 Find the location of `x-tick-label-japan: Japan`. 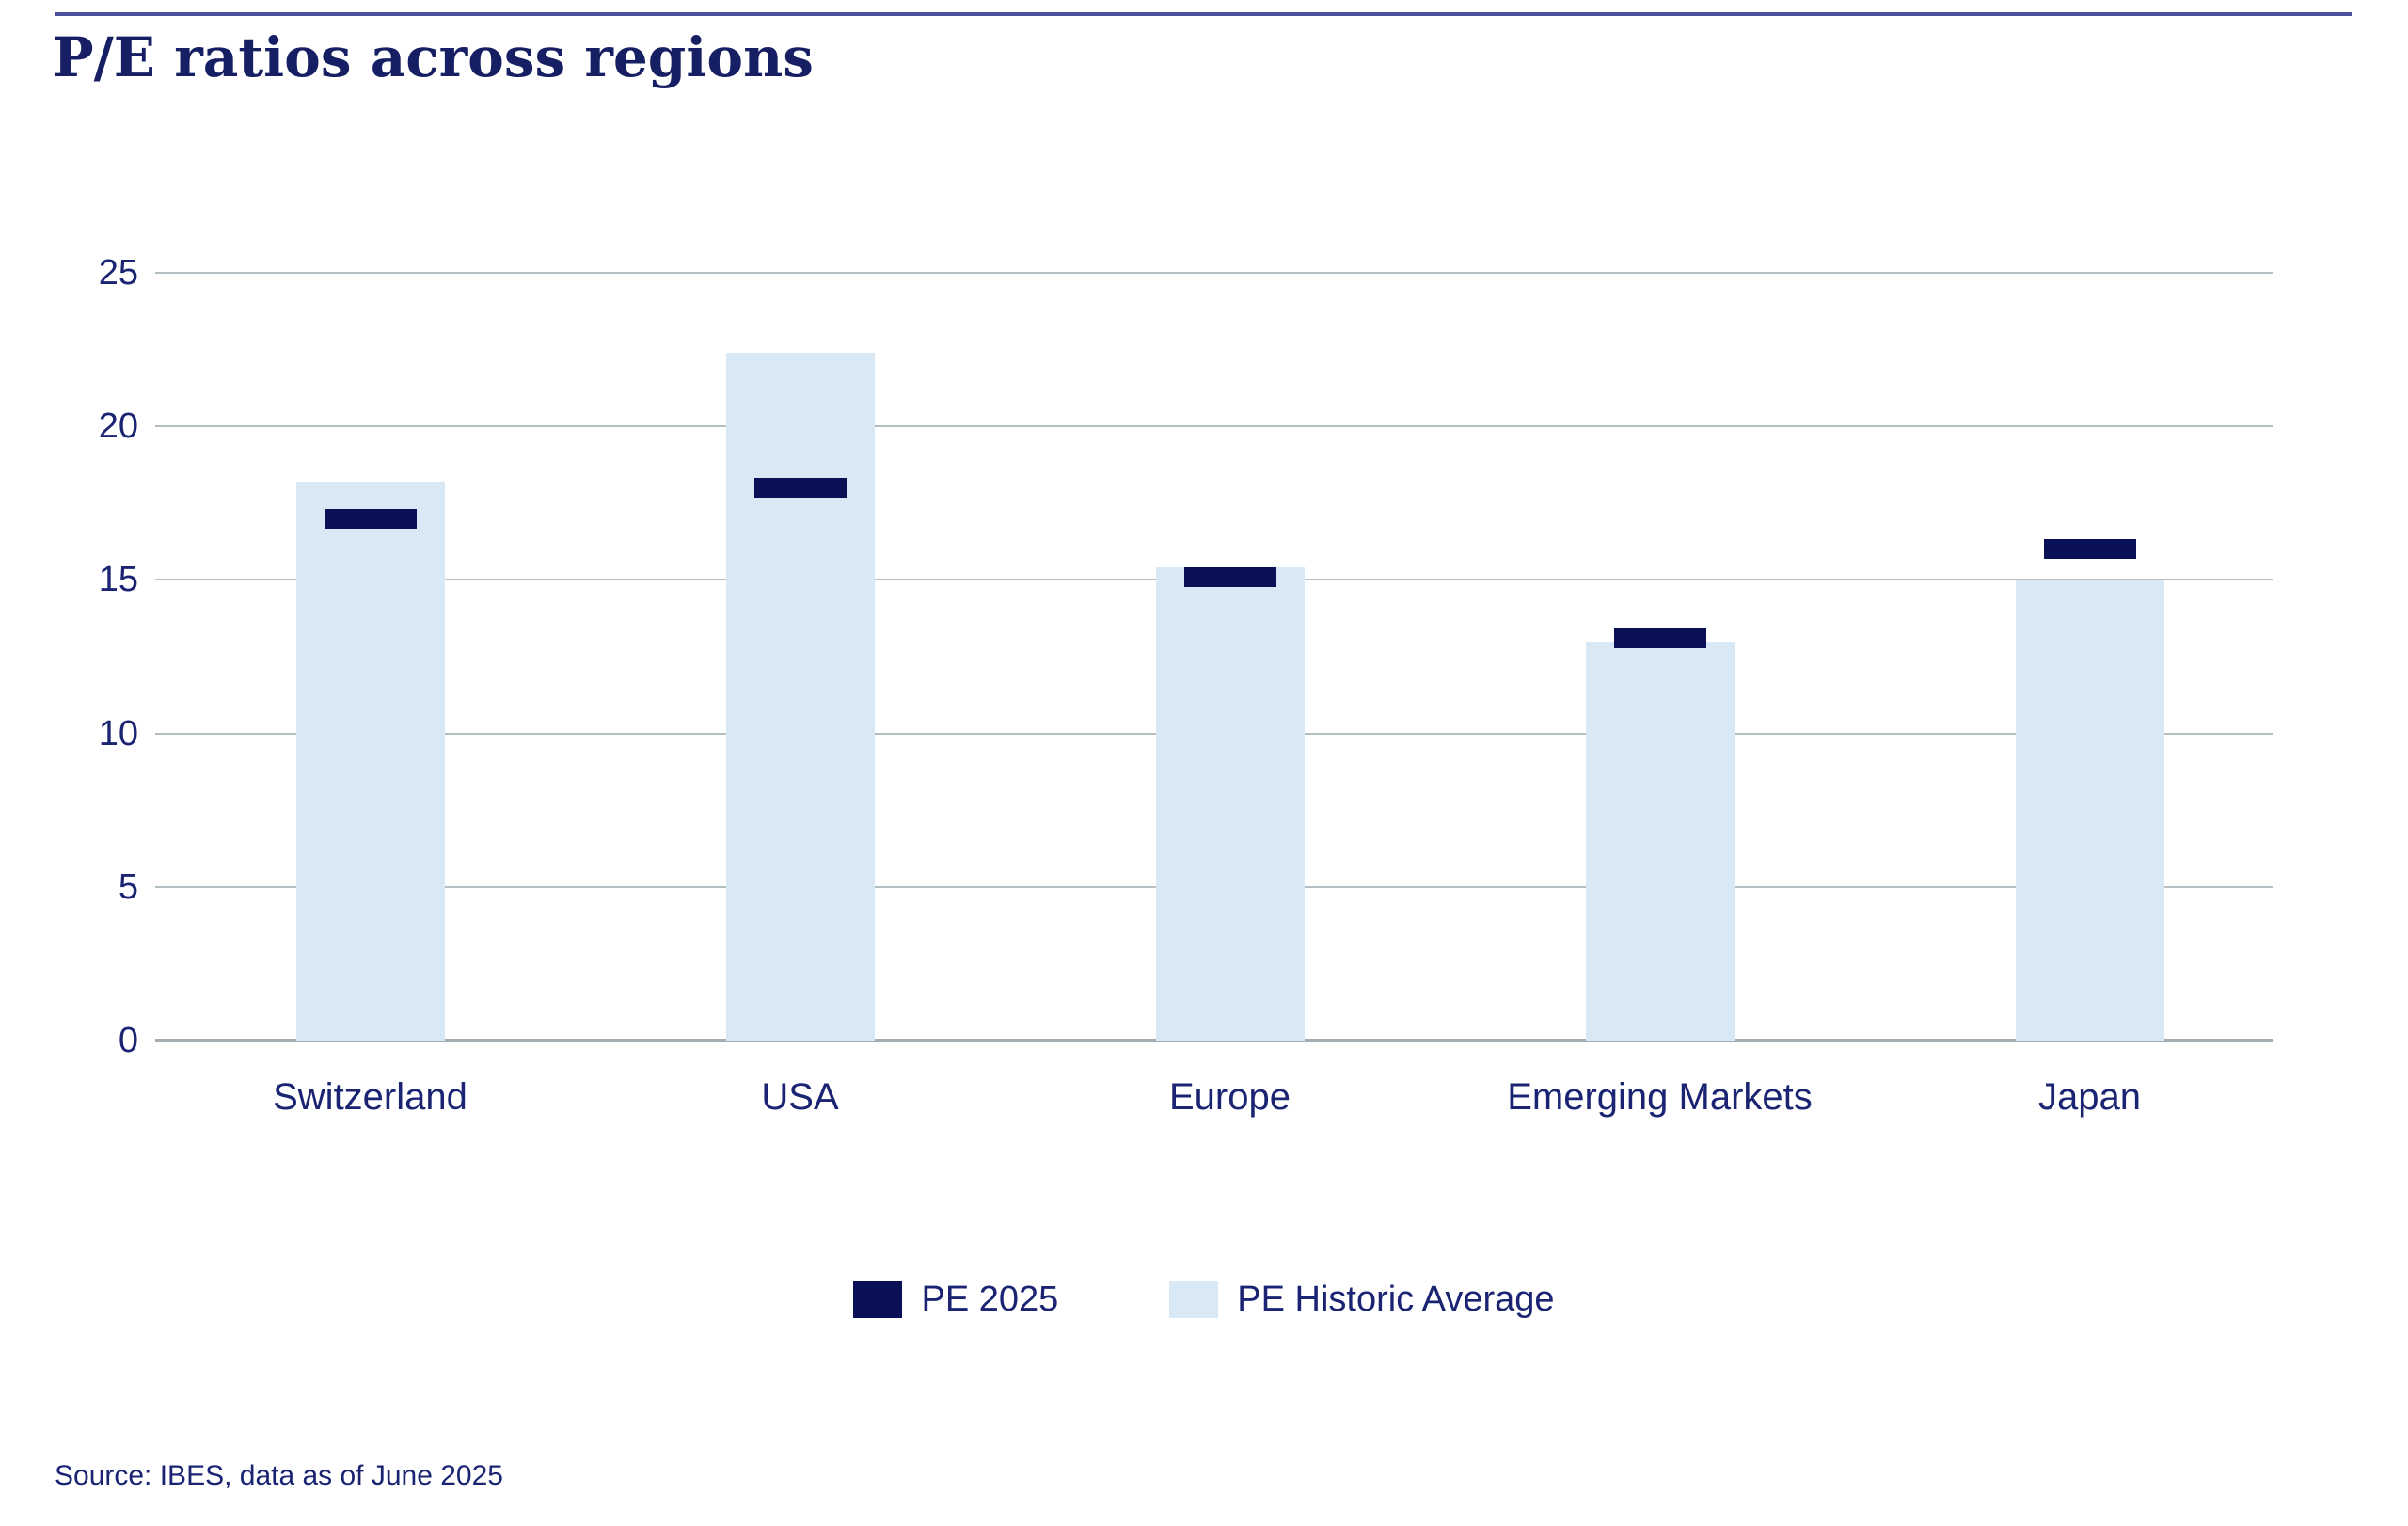

x-tick-label-japan: Japan is located at coordinates (2090, 1097).